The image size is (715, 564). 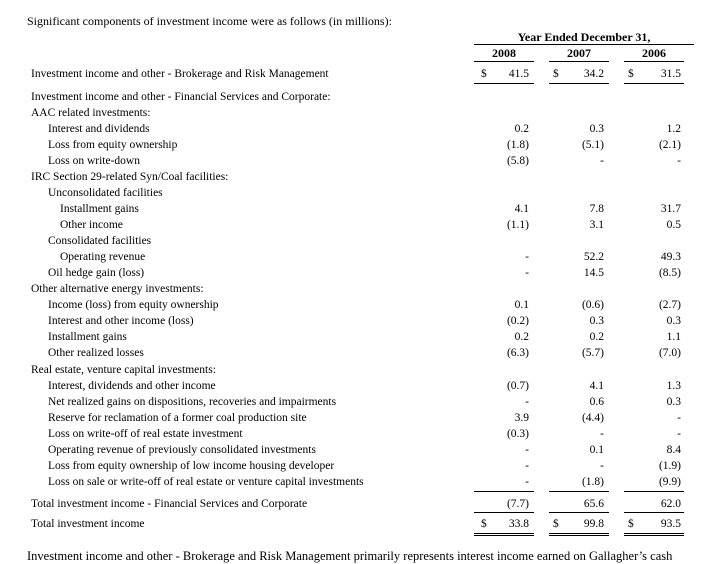 I want to click on row-value-2006: 1.1, so click(x=673, y=337).